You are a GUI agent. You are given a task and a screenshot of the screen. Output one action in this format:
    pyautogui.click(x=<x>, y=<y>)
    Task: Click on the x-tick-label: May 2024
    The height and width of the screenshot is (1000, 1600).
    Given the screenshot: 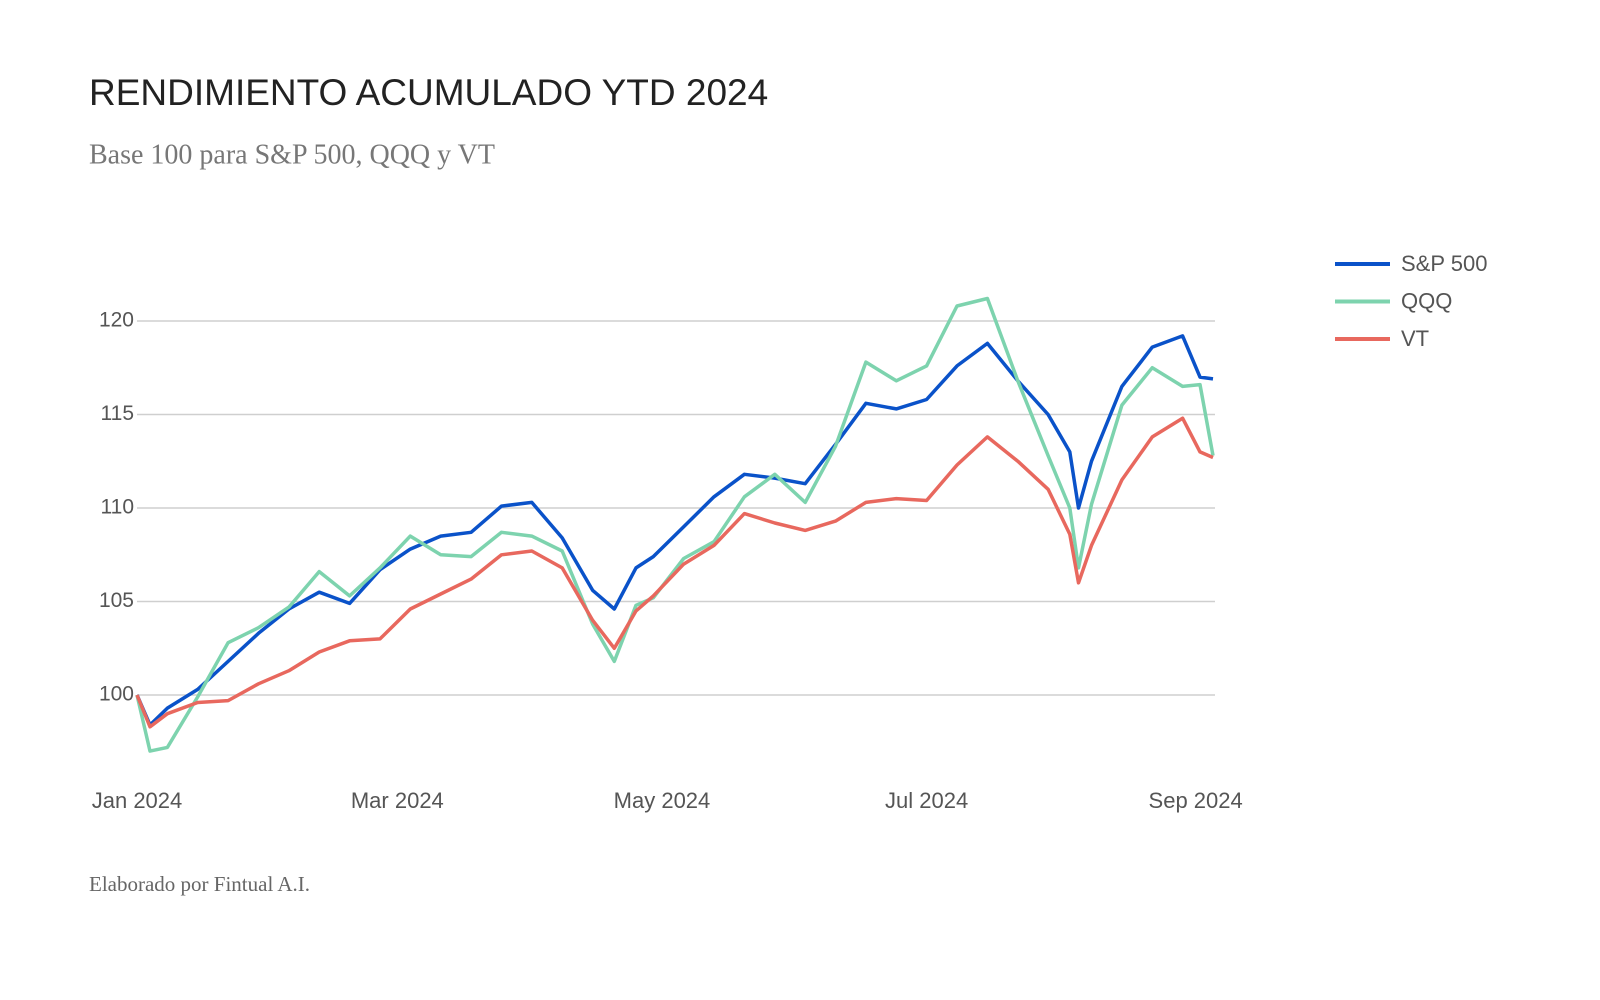 What is the action you would take?
    pyautogui.click(x=662, y=800)
    